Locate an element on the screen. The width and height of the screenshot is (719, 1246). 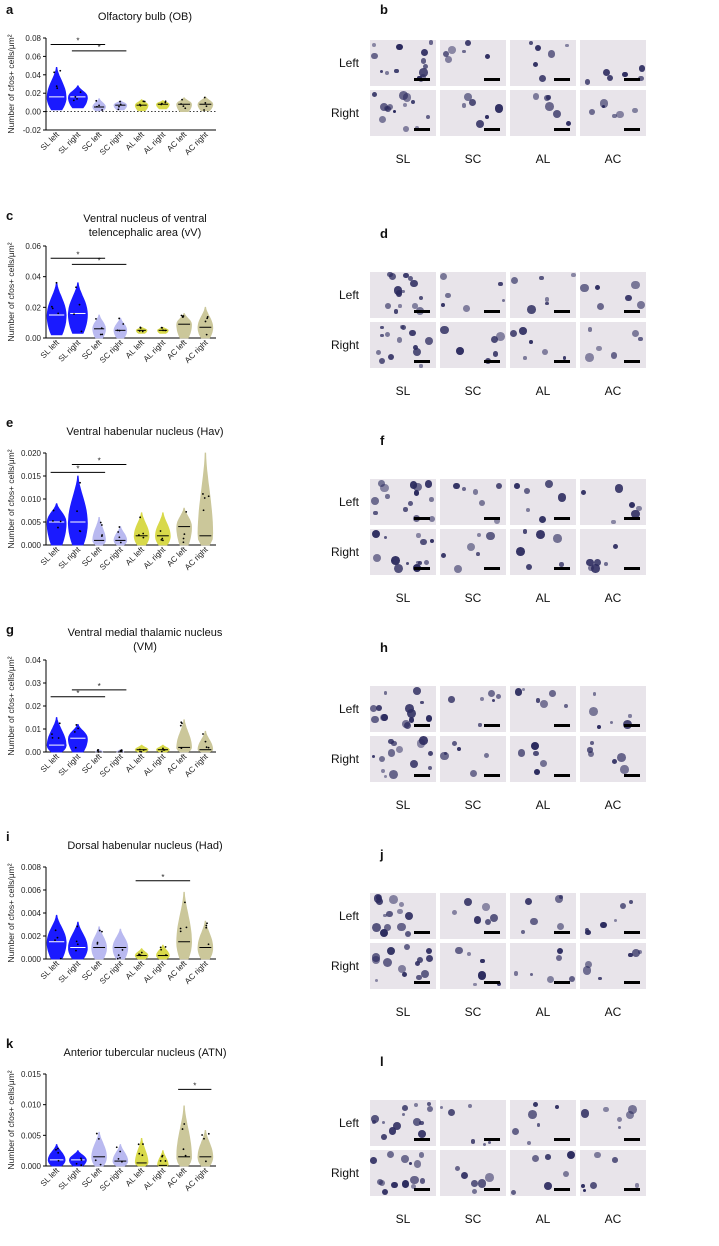
column-label-sc: SC is located at coordinates (473, 1219).